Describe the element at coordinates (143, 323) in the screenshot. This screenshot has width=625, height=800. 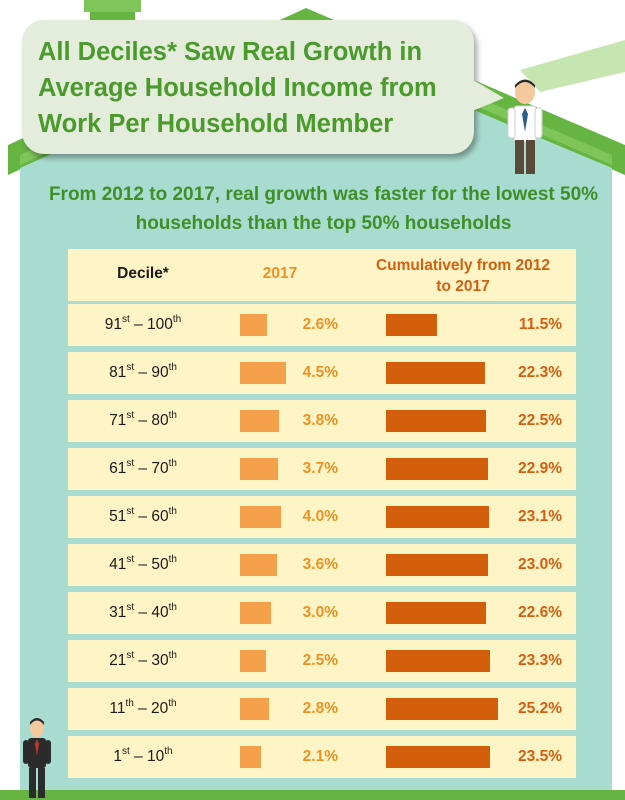
I see `decile-label: 91st – 100th` at that location.